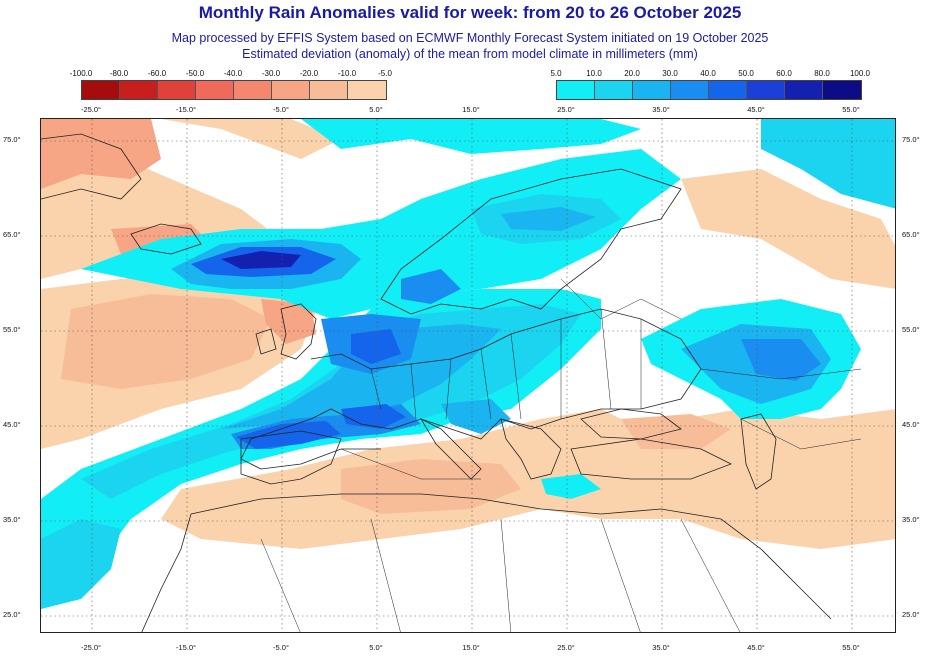 This screenshot has height=664, width=940. What do you see at coordinates (571, 486) in the screenshot?
I see `surplus-aegean` at bounding box center [571, 486].